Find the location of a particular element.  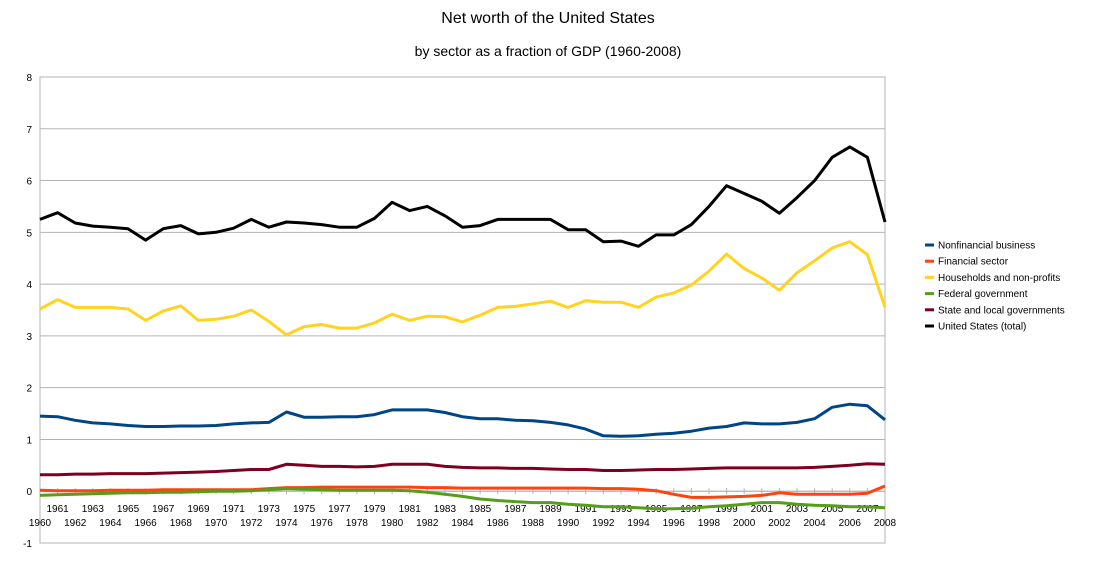

series-line-united-states-total is located at coordinates (463, 196).